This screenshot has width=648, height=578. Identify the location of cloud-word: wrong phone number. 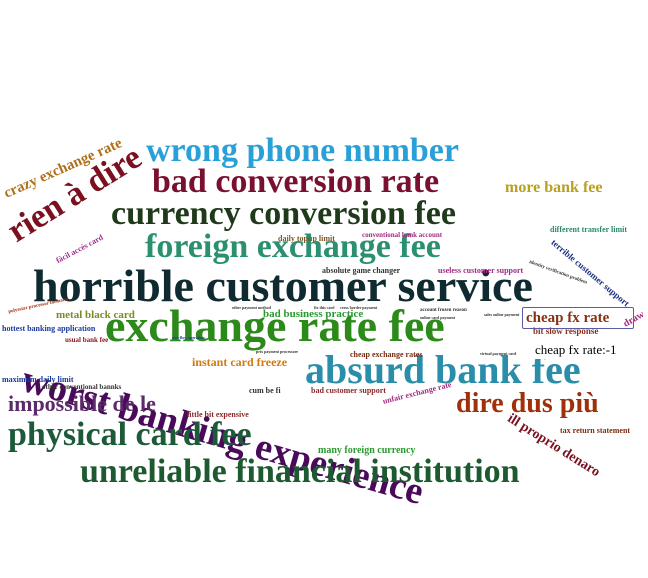
(302, 150).